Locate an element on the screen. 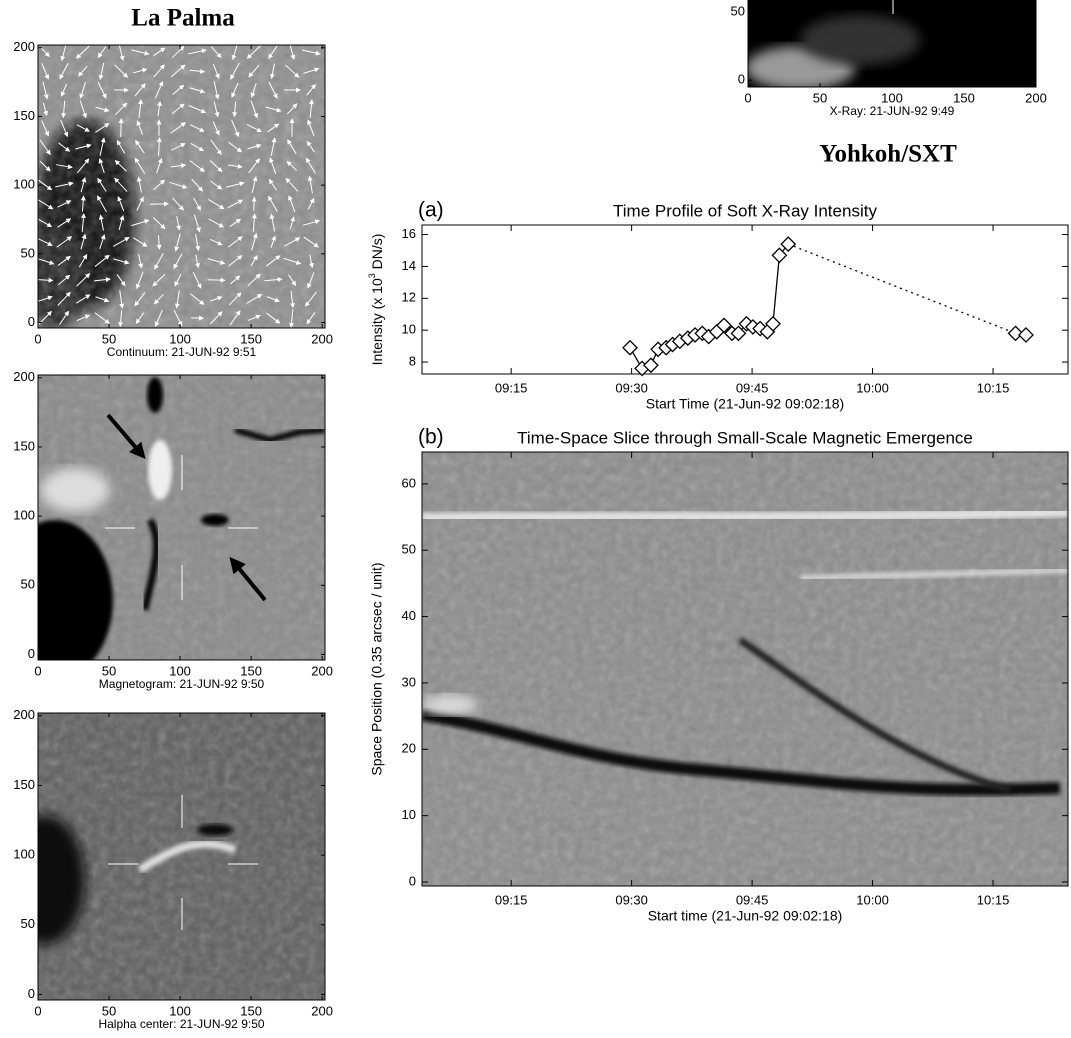 Image resolution: width=1071 pixels, height=1038 pixels. y-tick-label: 16 is located at coordinates (409, 233).